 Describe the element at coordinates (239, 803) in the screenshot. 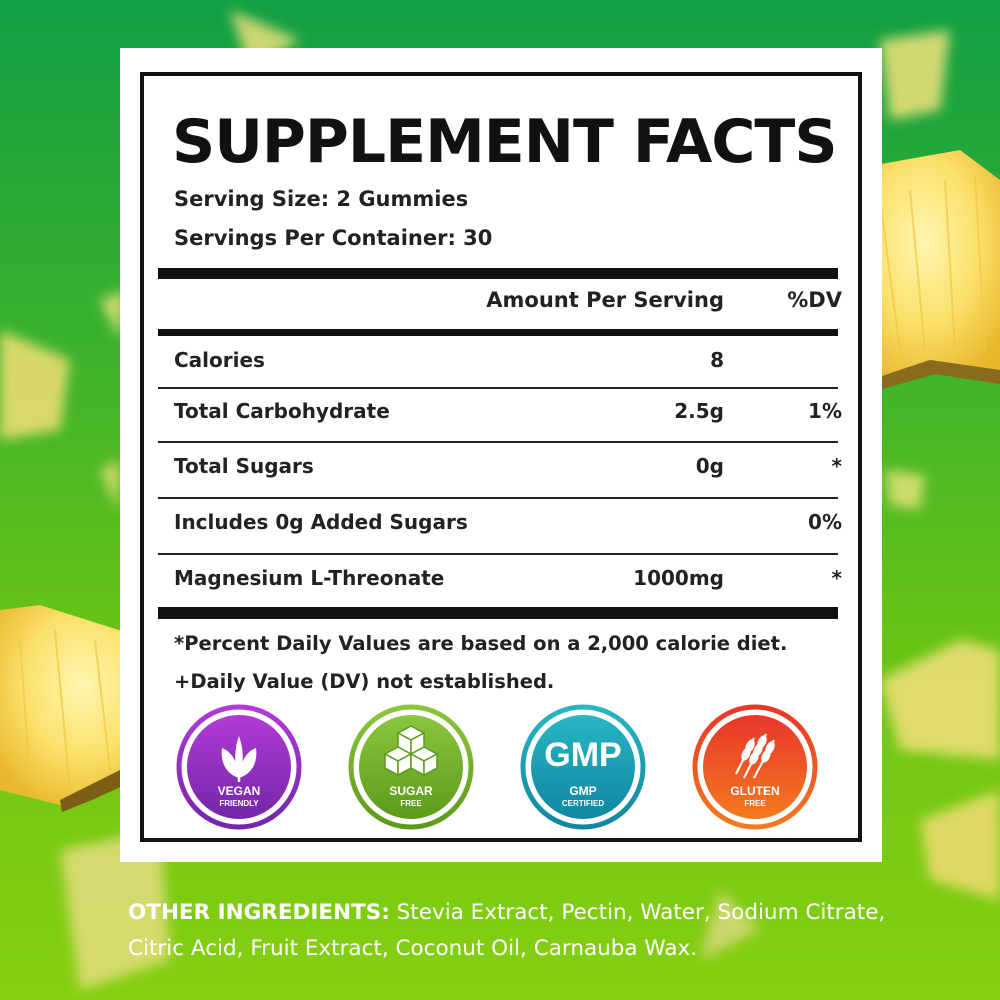

I see `badge-sublabel: FRIENDLY` at that location.